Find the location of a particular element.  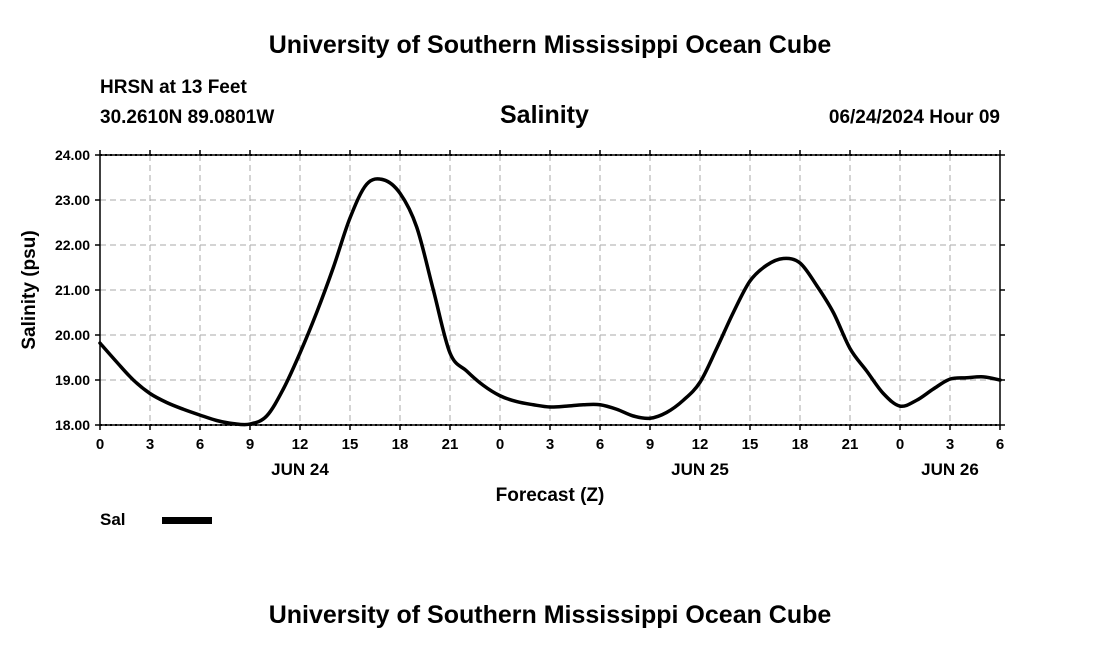

chart-title: Salinity is located at coordinates (544, 115).